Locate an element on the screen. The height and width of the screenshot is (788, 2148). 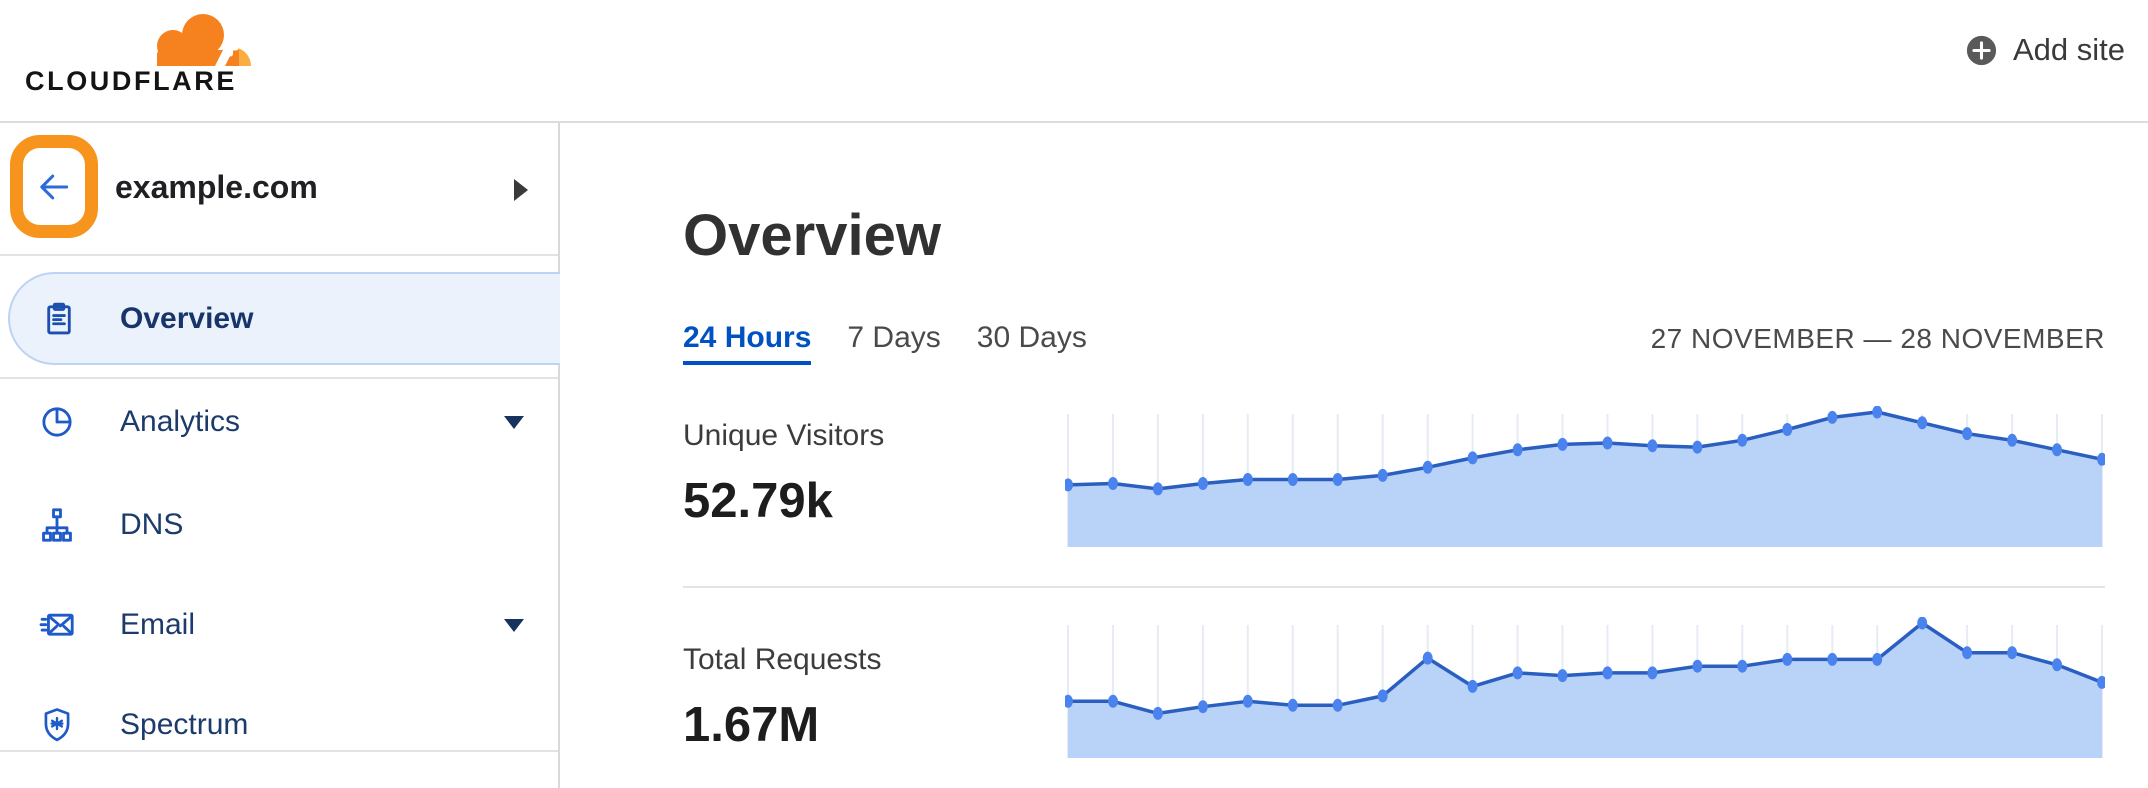
tab-30-days: 30 Days is located at coordinates (1031, 337).